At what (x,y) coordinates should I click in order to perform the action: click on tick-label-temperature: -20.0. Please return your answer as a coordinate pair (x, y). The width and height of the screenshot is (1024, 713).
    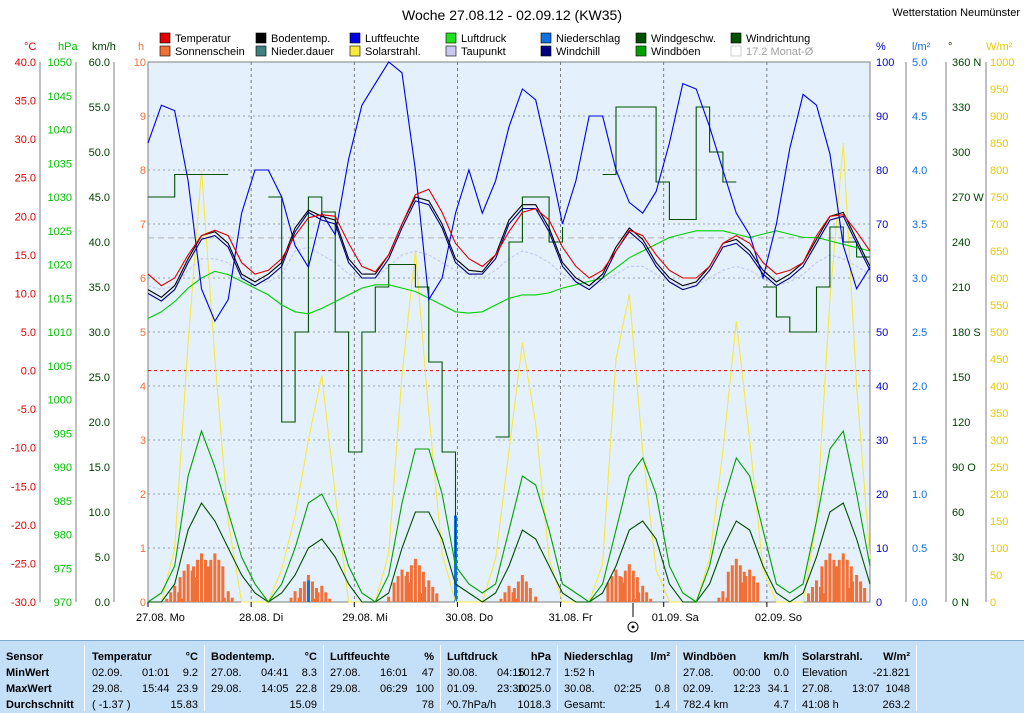
    Looking at the image, I should click on (23, 526).